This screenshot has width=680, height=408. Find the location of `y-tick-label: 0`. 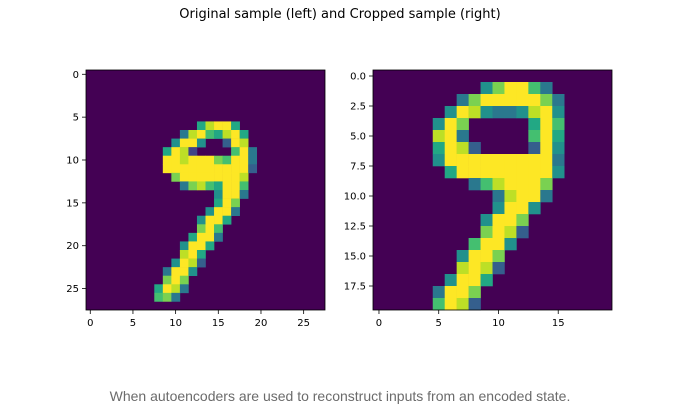

y-tick-label: 0 is located at coordinates (76, 75).